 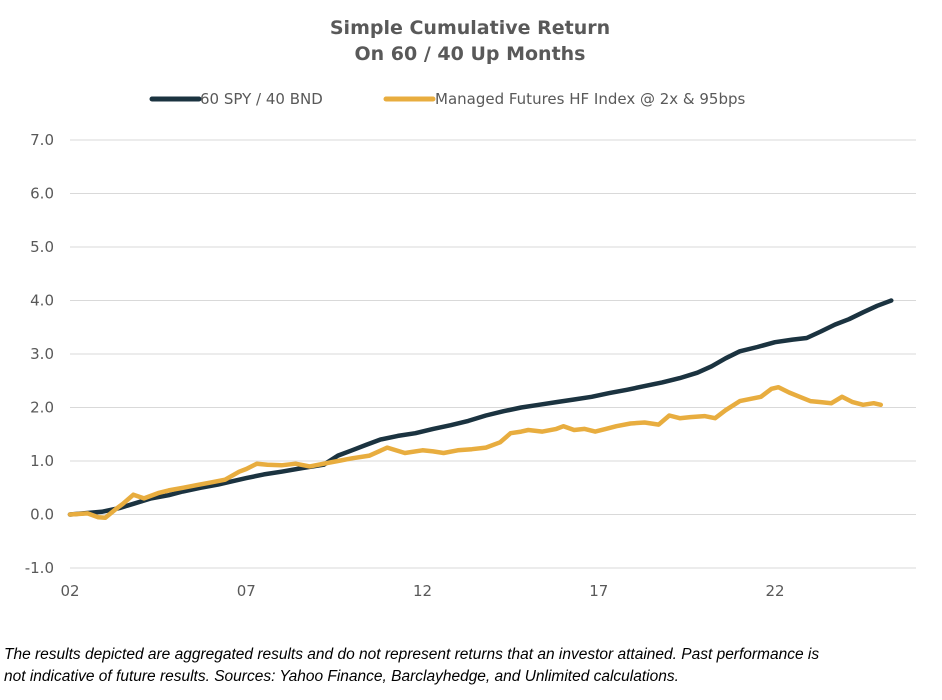 What do you see at coordinates (470, 28) in the screenshot?
I see `chart-title: Simple Cumulative Return` at bounding box center [470, 28].